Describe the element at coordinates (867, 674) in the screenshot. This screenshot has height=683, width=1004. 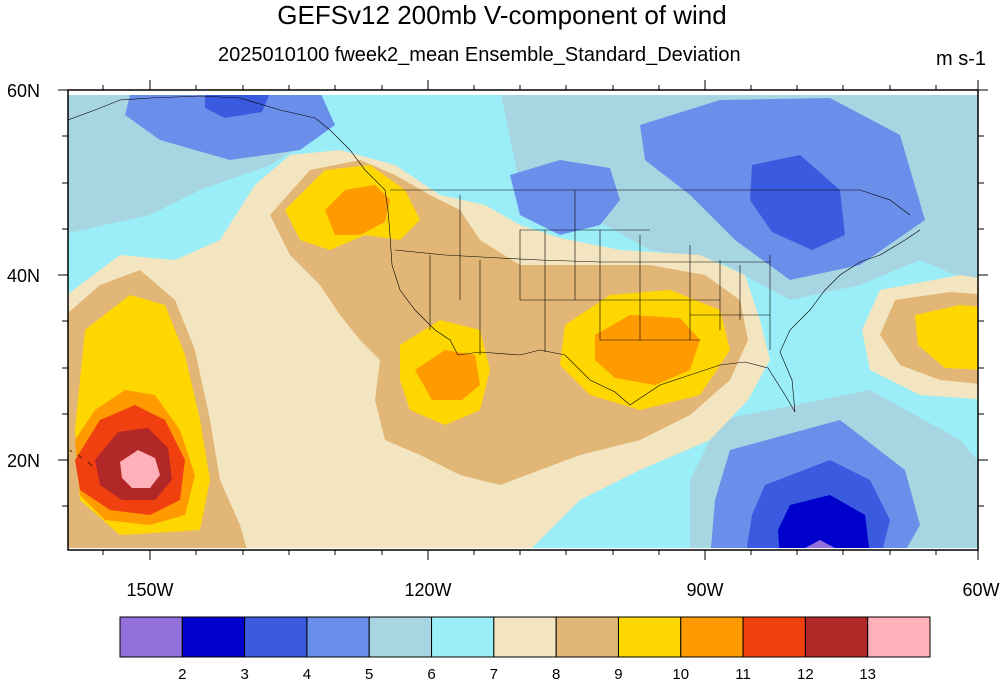
I see `colorbar-label: 13` at that location.